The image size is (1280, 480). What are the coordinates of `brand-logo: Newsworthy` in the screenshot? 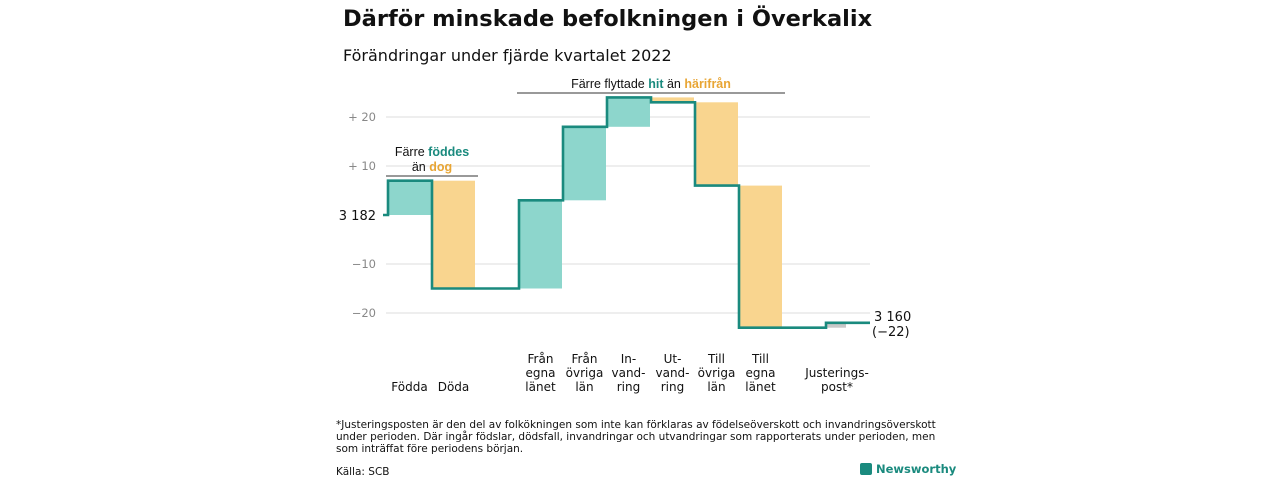 It's located at (908, 469).